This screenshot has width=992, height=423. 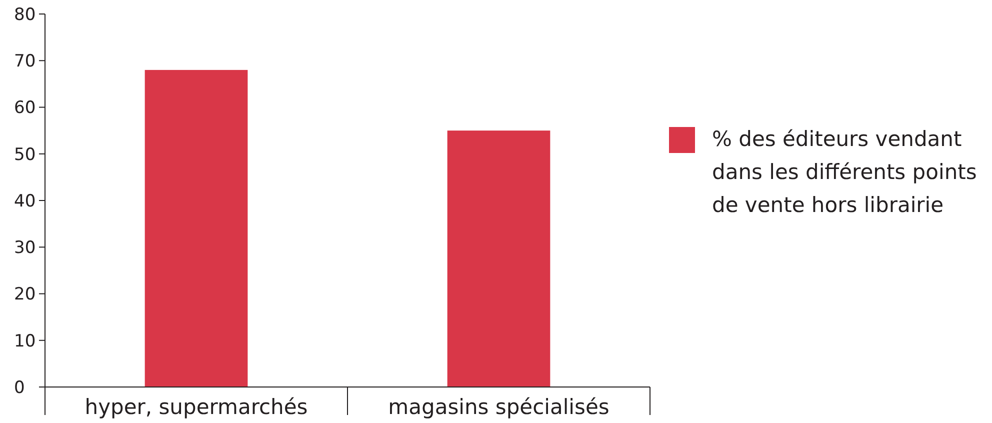 What do you see at coordinates (25, 62) in the screenshot?
I see `y-tick-label: 70` at bounding box center [25, 62].